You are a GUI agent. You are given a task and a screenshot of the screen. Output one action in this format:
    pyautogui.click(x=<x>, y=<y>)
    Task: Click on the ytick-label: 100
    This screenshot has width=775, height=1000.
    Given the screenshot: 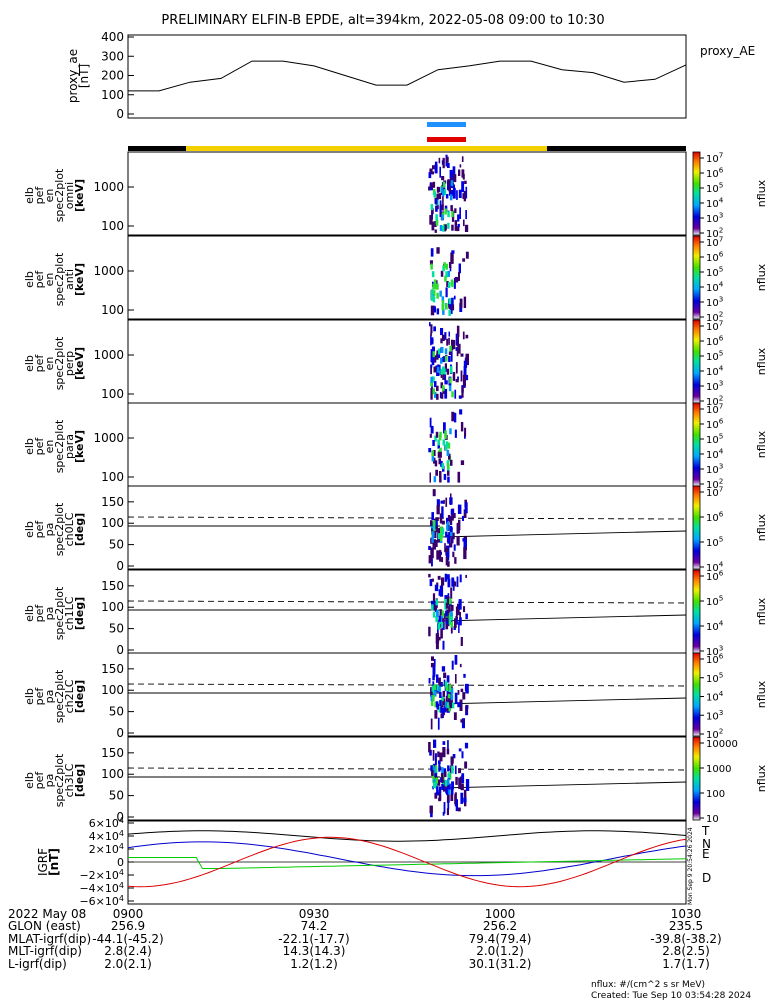 What is the action you would take?
    pyautogui.click(x=112, y=226)
    